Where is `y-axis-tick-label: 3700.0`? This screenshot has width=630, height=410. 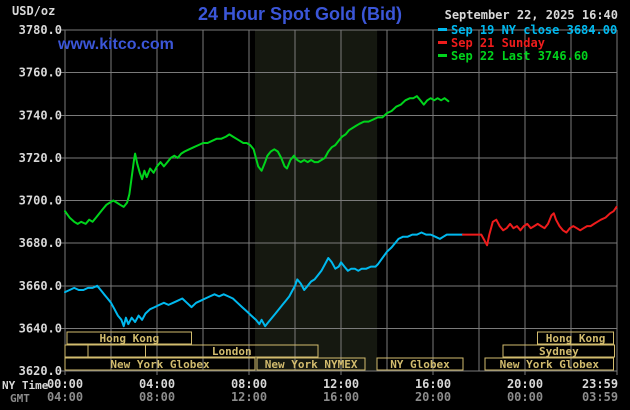
y-axis-tick-label: 3700.0 is located at coordinates (40, 201).